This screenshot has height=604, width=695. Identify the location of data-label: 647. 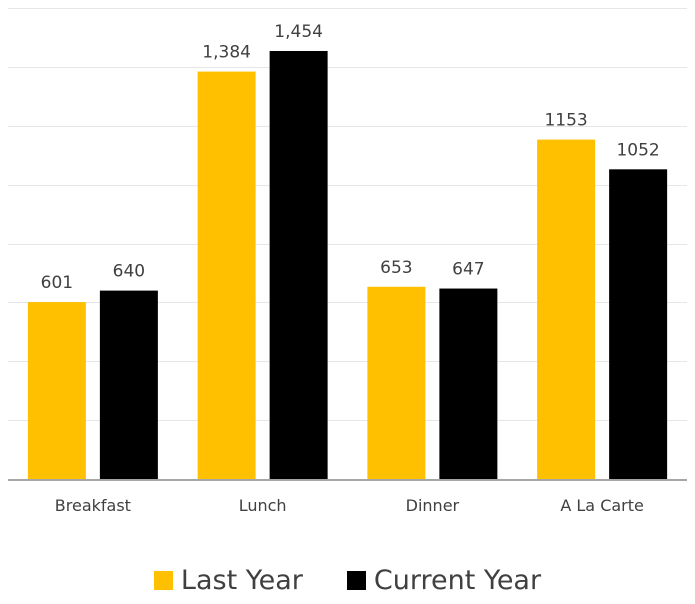
(468, 270).